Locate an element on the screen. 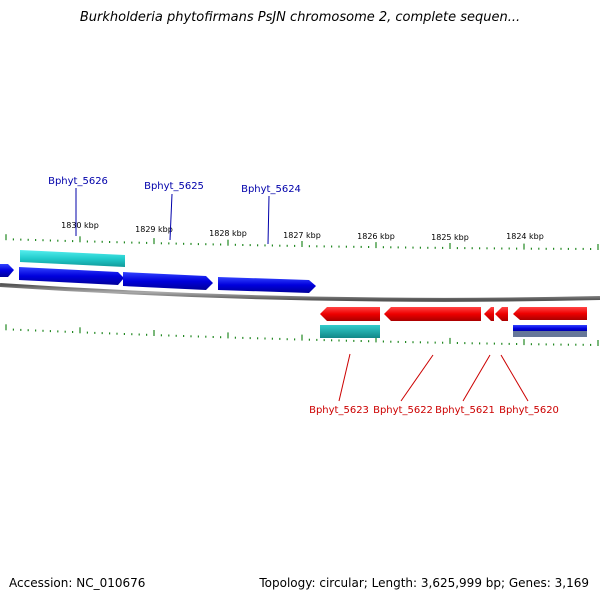 This screenshot has height=600, width=600. label-bphyt-5625: Bphyt_5625 is located at coordinates (174, 186).